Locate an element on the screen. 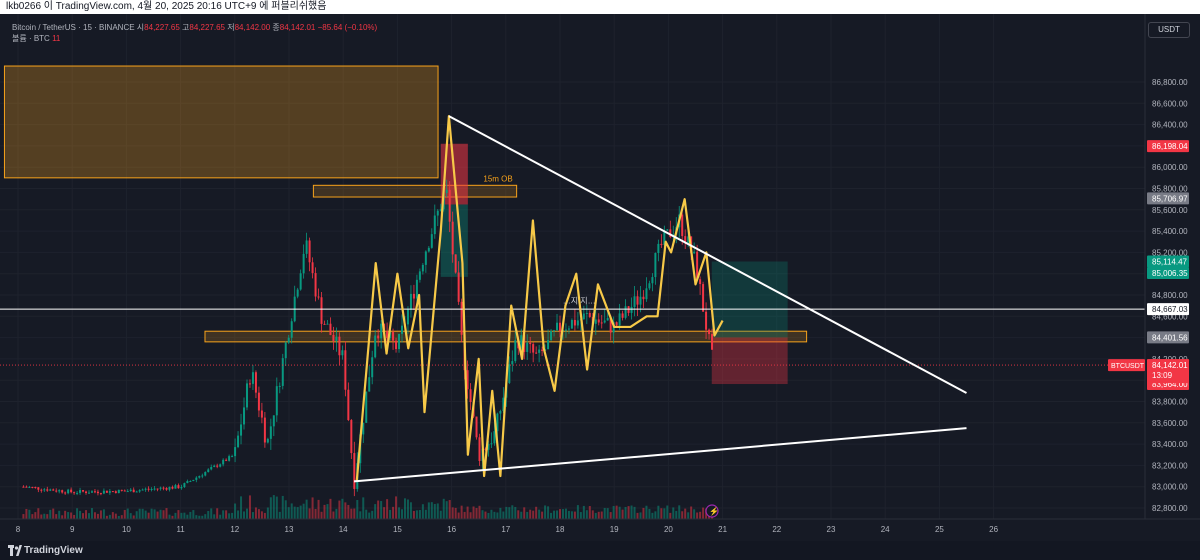 This screenshot has width=1200, height=560. currency-button: USDT is located at coordinates (1169, 30).